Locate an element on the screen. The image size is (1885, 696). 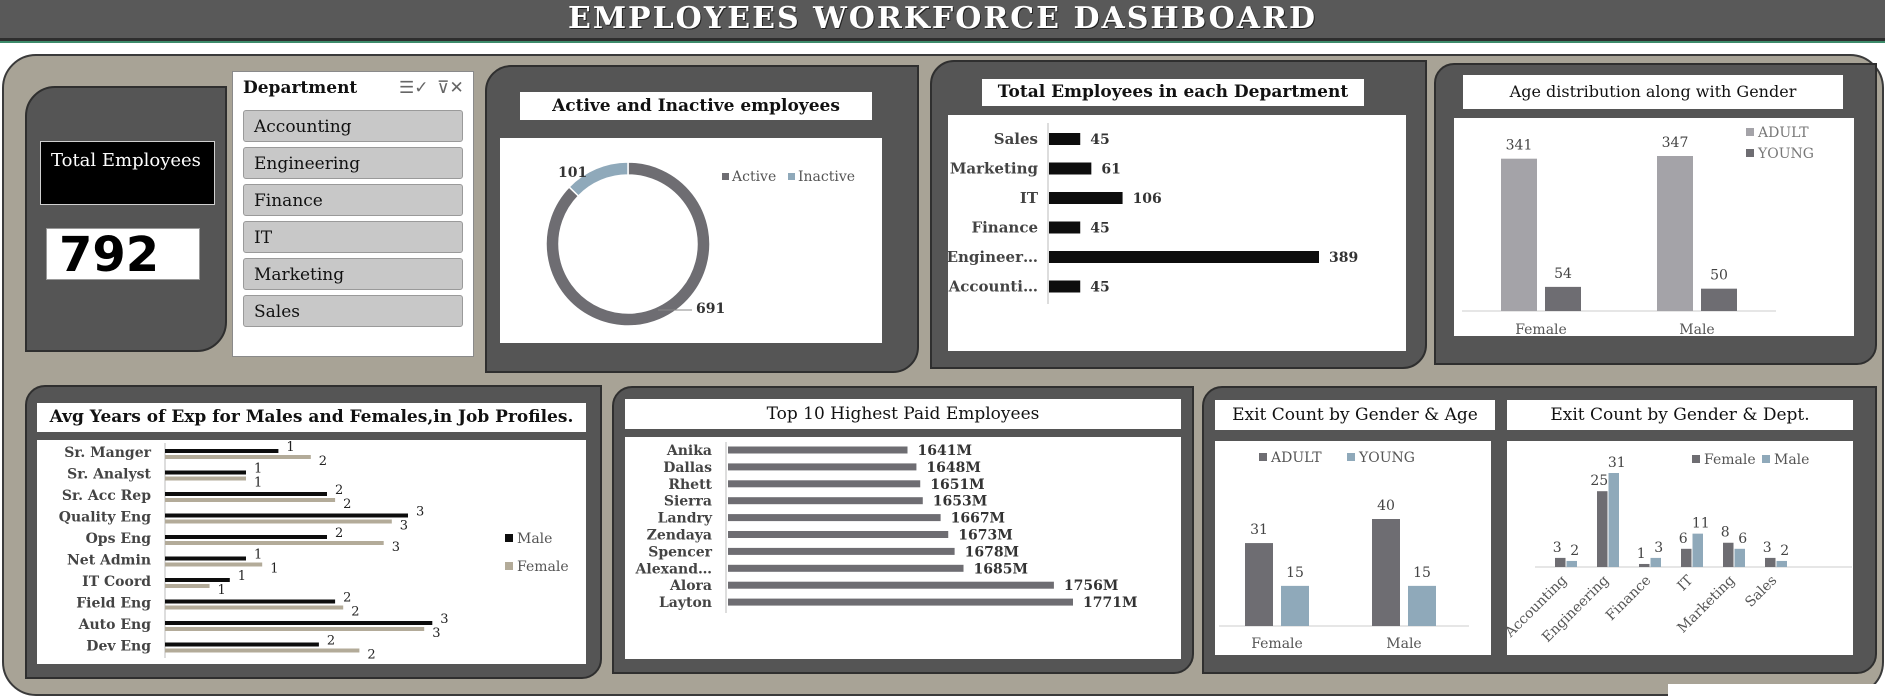
exit-dept-category-label: Finance is located at coordinates (1628, 598).